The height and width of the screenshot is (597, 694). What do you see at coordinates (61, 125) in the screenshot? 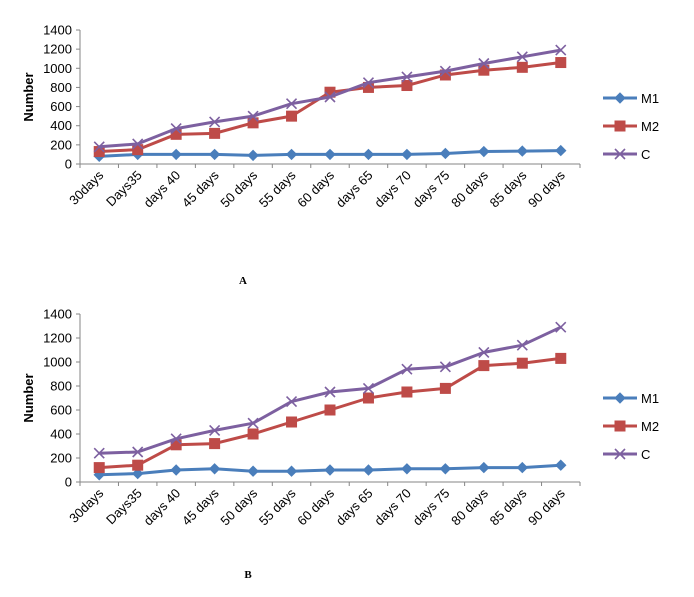
I see `y-tick-label: 400` at bounding box center [61, 125].